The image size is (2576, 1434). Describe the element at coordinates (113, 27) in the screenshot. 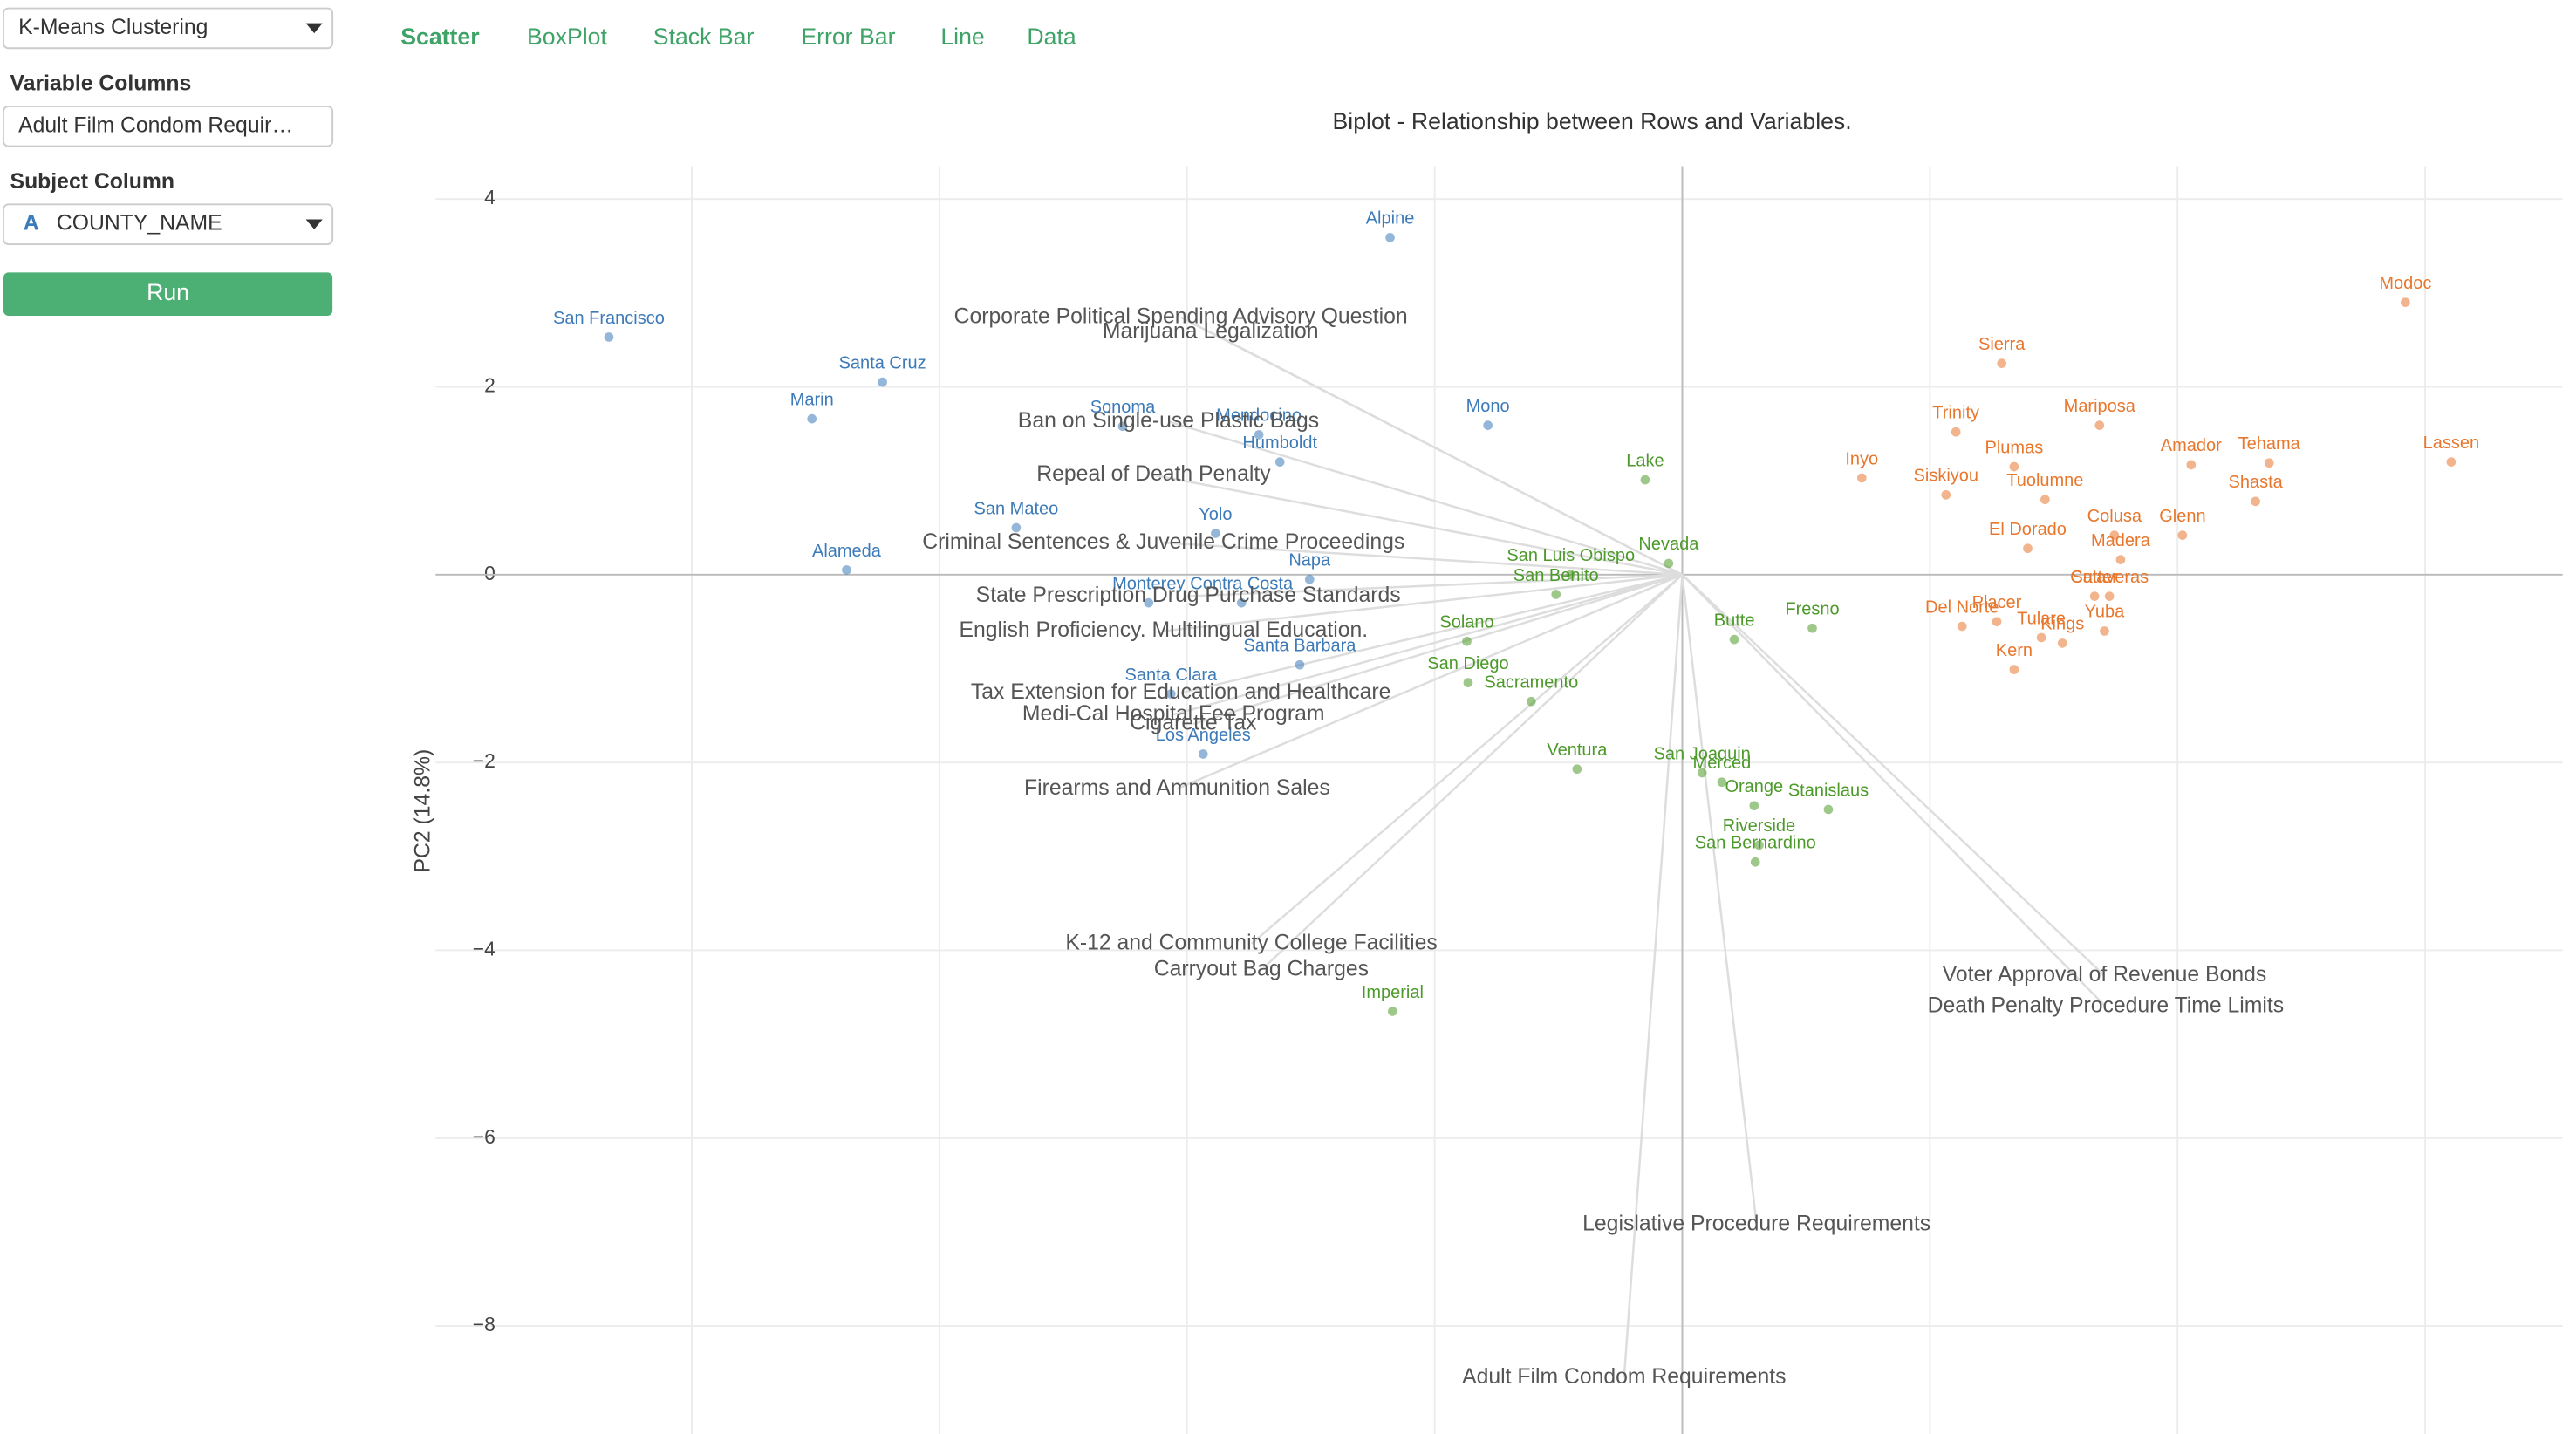

I see `method-value: K-Means Clustering` at that location.